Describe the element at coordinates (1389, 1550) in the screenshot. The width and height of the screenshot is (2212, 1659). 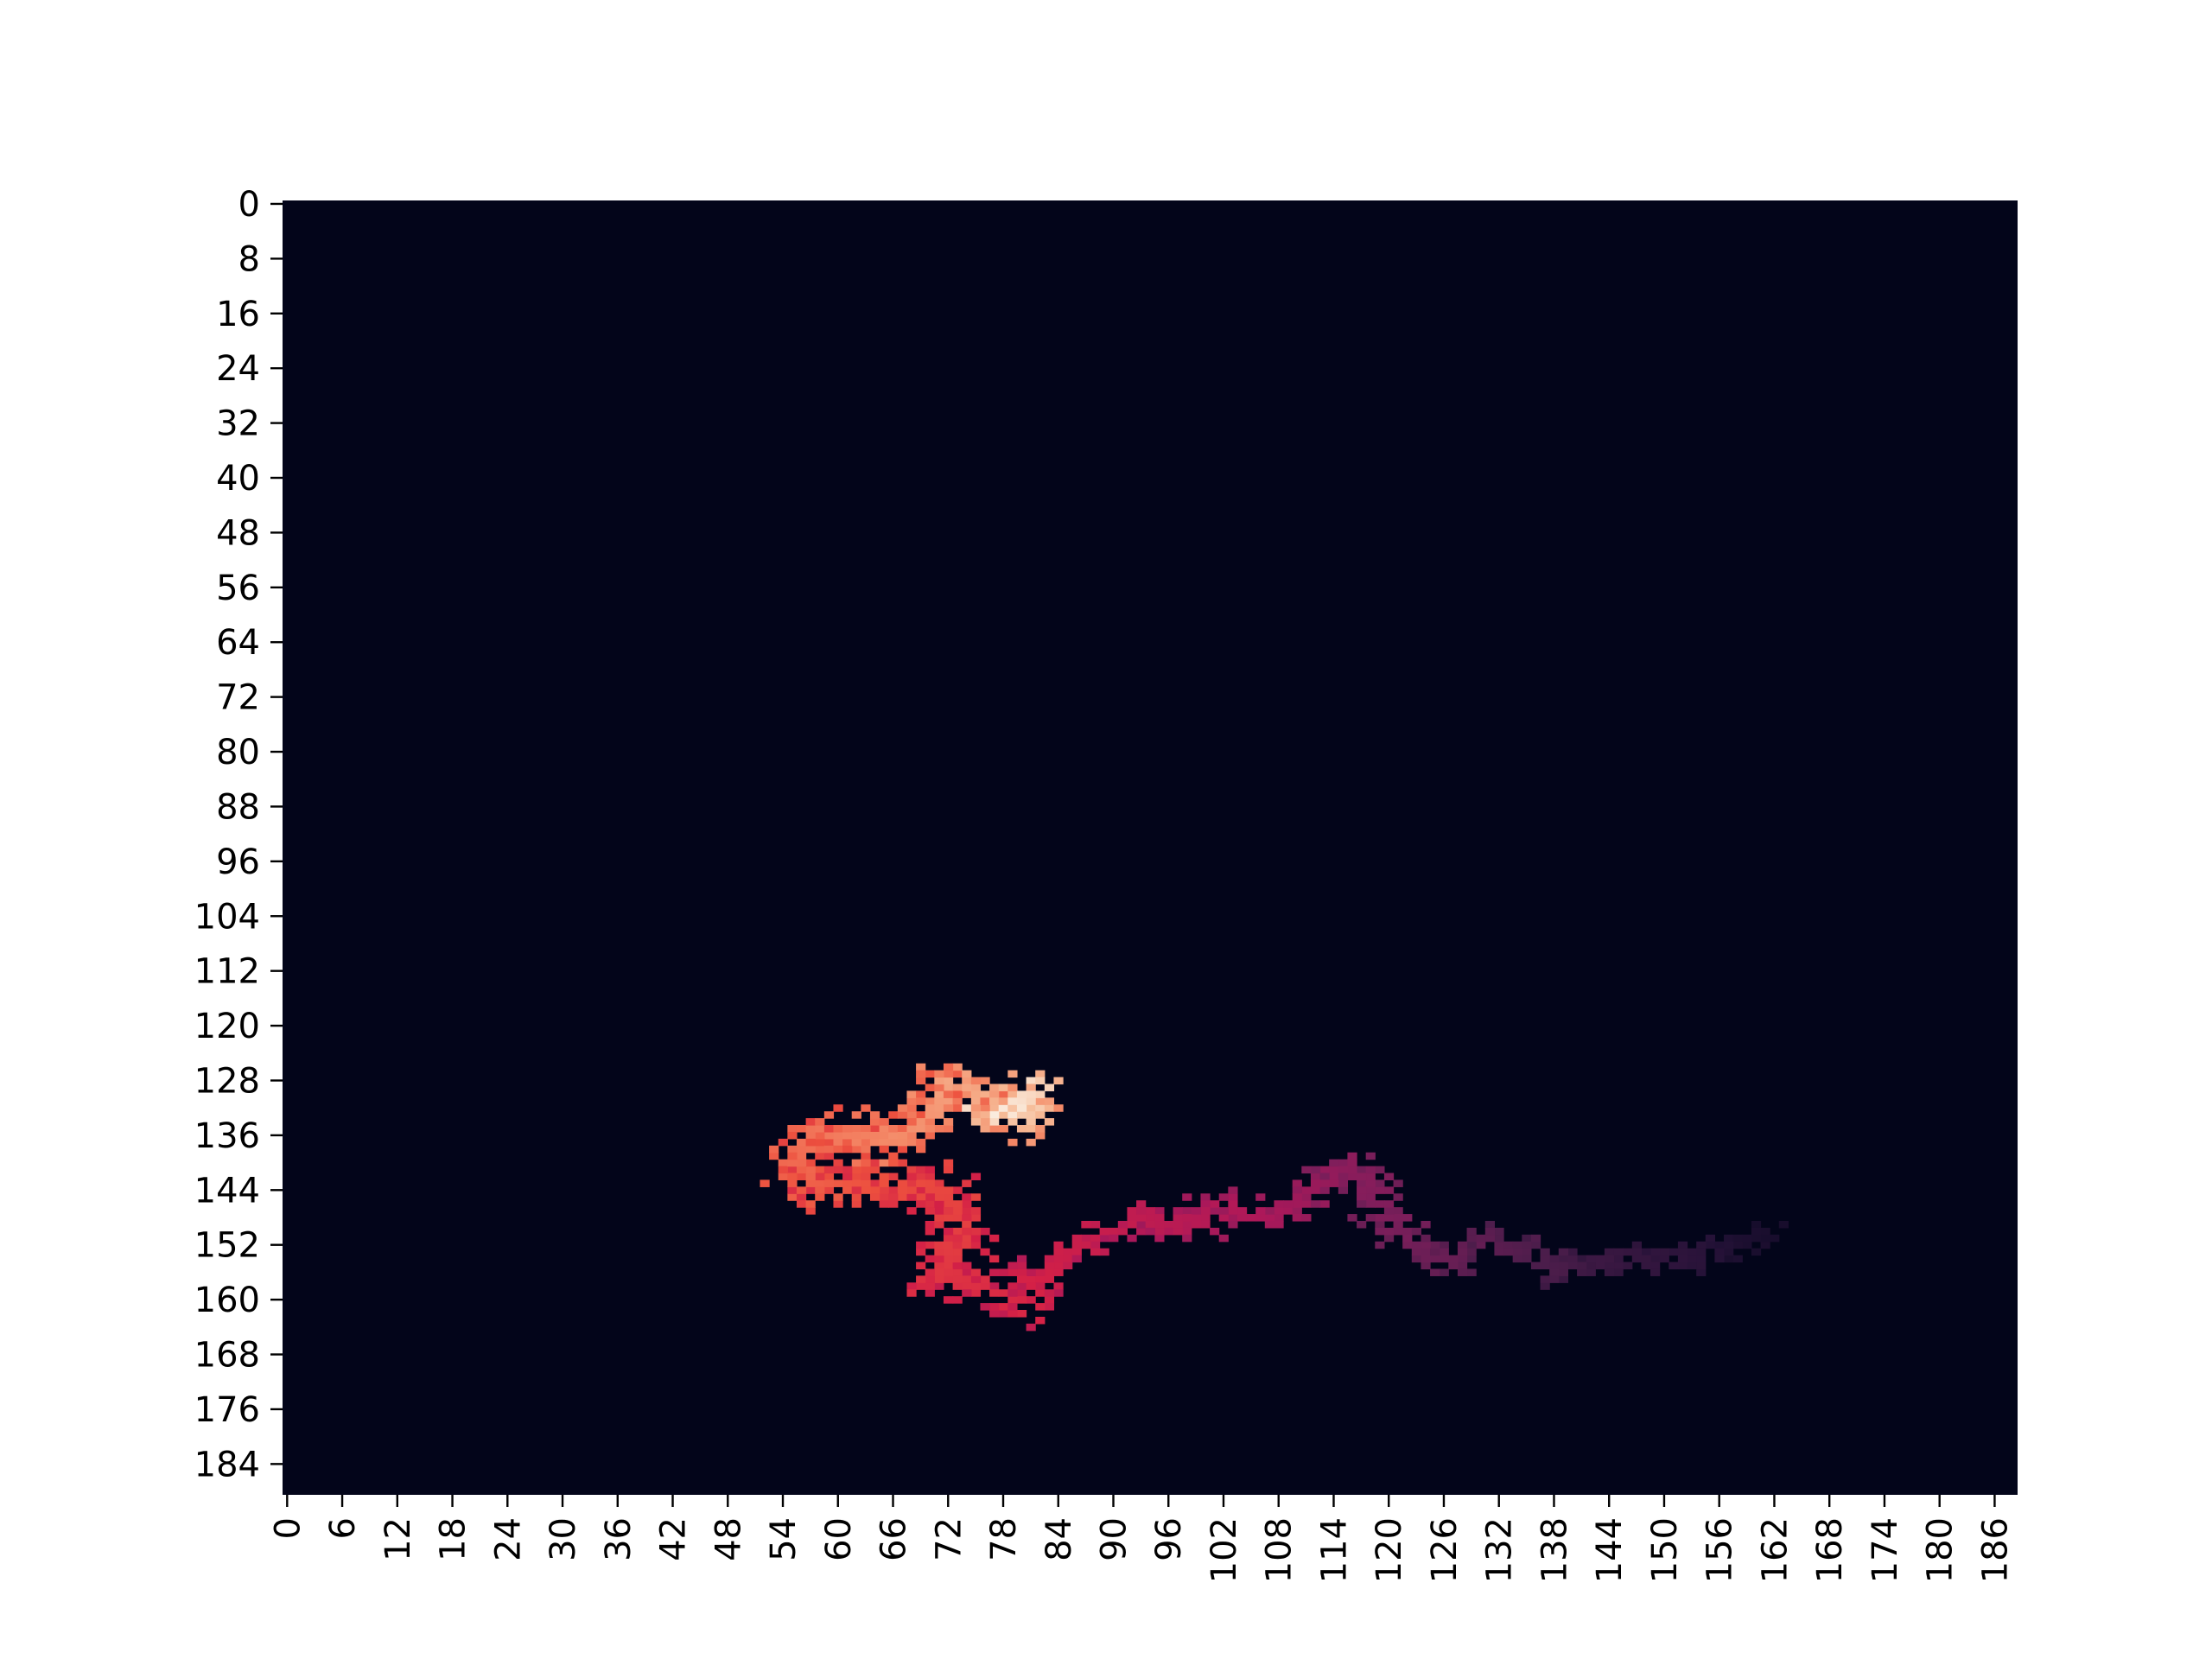
I see `x-tick-label: 120` at that location.